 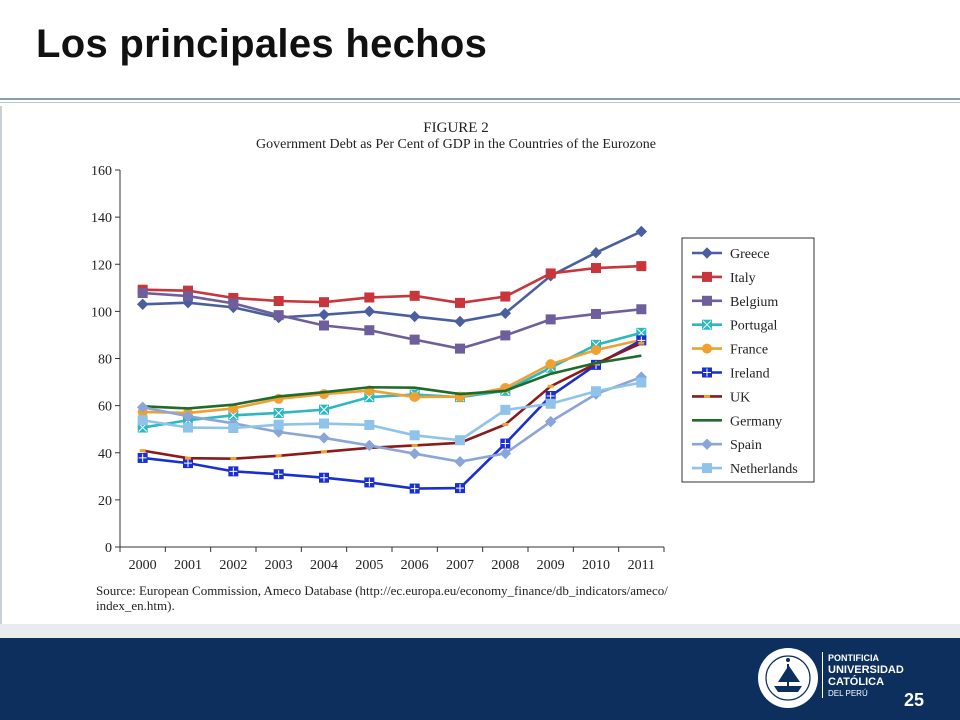 I want to click on legend-item-italy: Italy, so click(x=724, y=278).